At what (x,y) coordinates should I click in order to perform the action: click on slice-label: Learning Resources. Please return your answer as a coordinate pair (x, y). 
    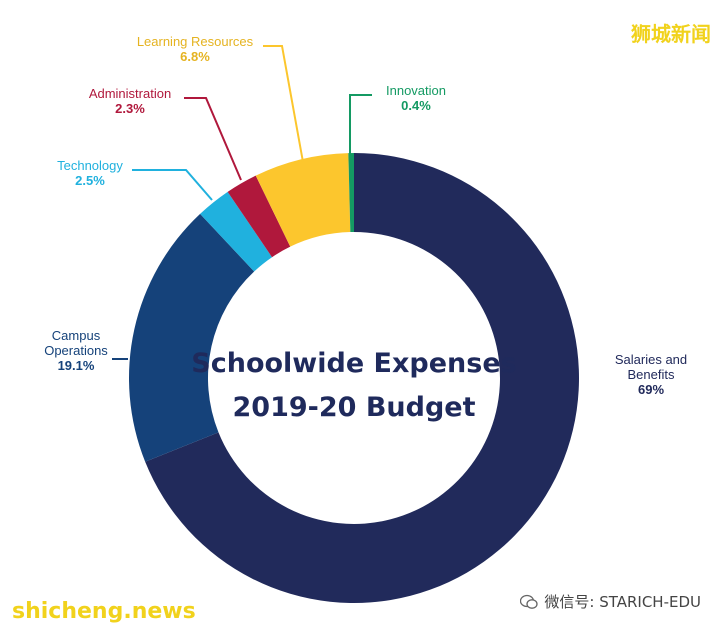
    Looking at the image, I should click on (195, 41).